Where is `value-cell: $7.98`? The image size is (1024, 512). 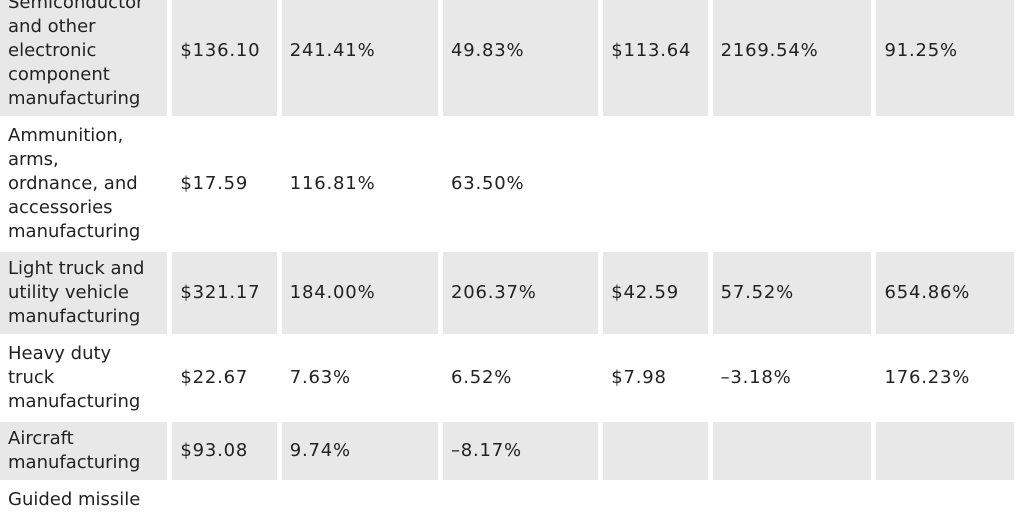 value-cell: $7.98 is located at coordinates (655, 378).